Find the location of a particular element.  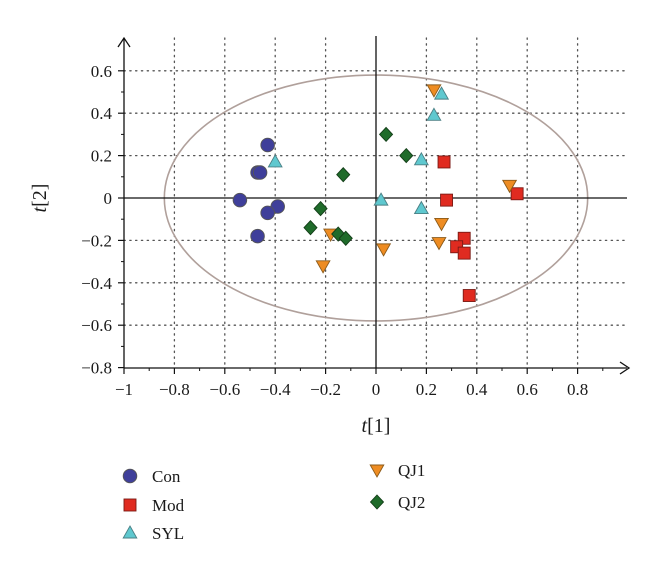

legend-marker-mod is located at coordinates (130, 505).